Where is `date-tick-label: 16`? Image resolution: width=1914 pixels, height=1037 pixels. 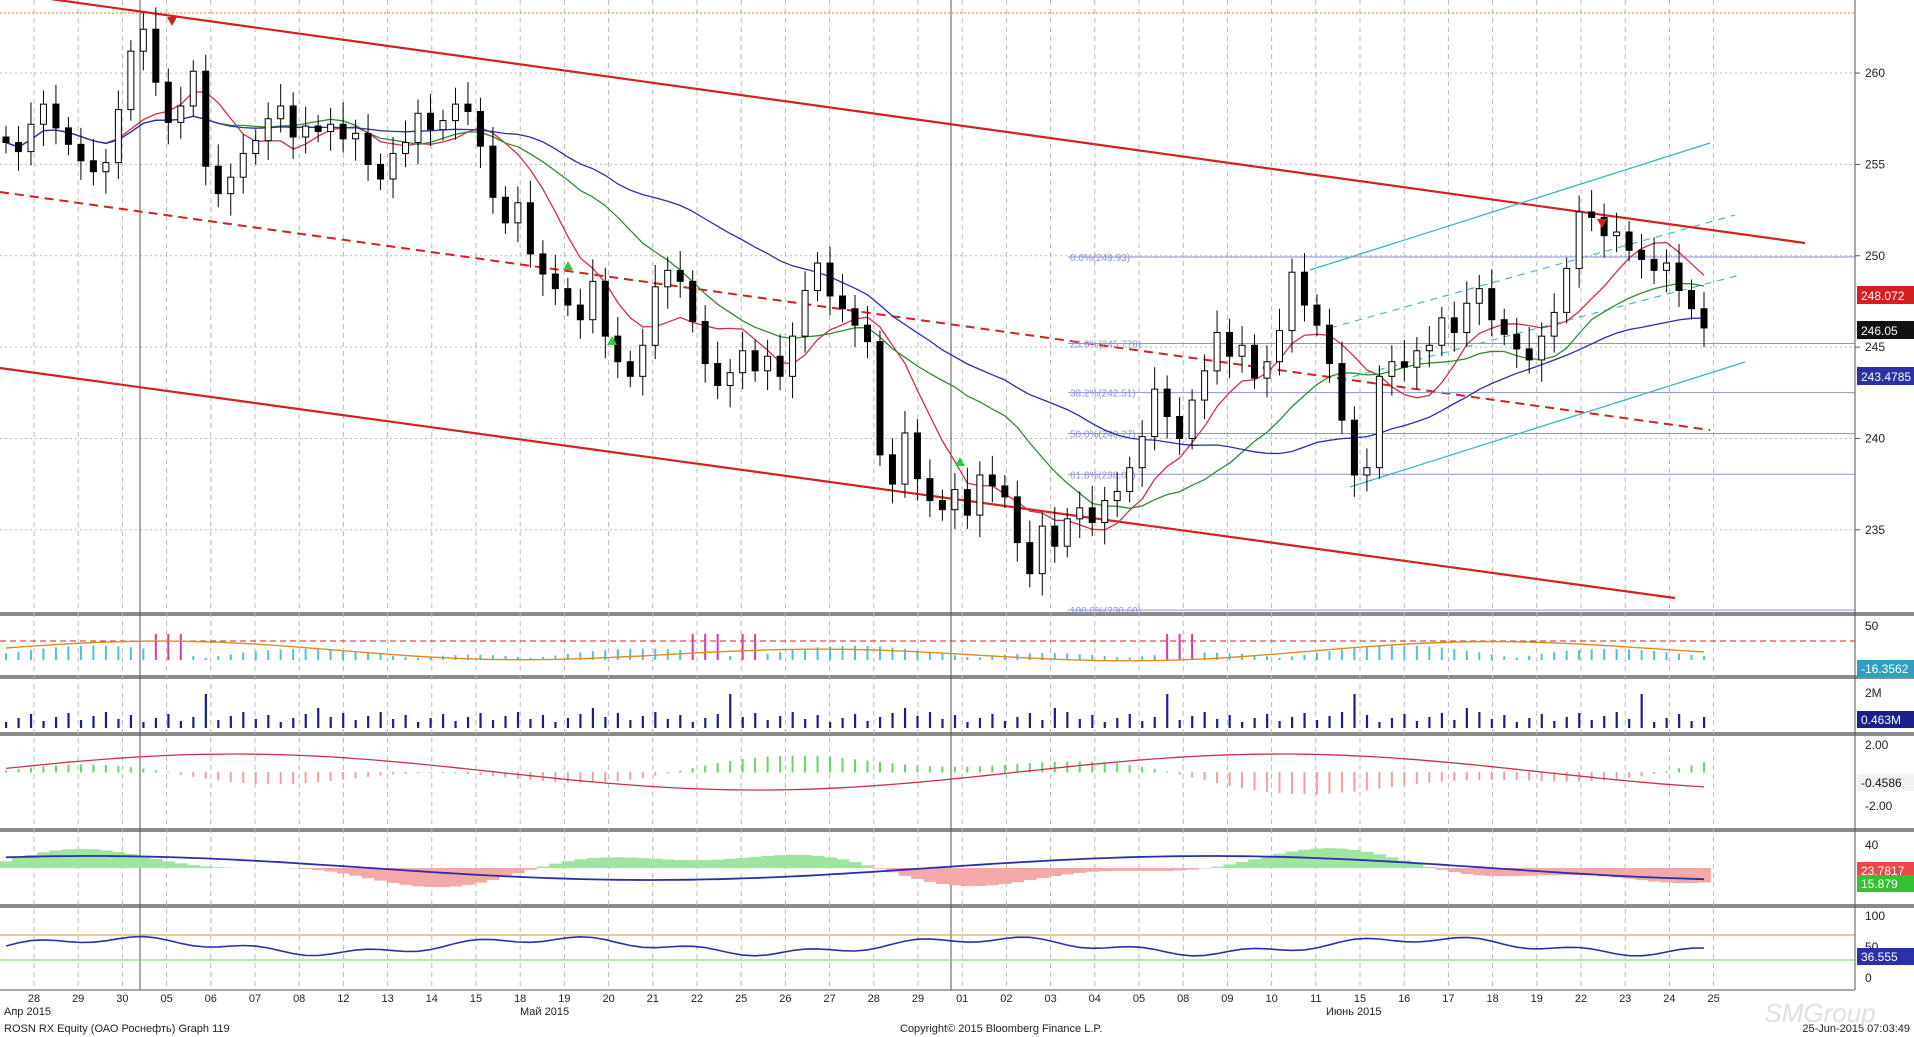
date-tick-label: 16 is located at coordinates (1404, 999).